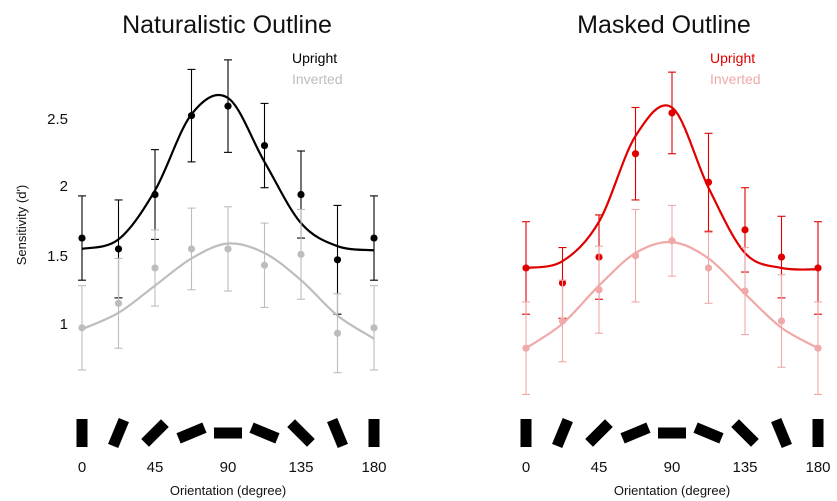 The image size is (837, 501). Describe the element at coordinates (21, 225) in the screenshot. I see `y-axis-title: Sensitivity (d')` at that location.